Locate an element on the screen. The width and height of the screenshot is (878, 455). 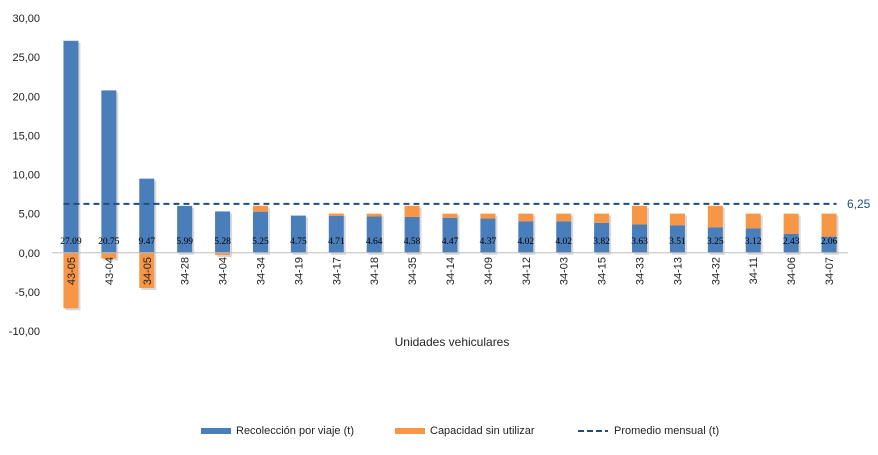
category-label: 34-17 is located at coordinates (337, 271).